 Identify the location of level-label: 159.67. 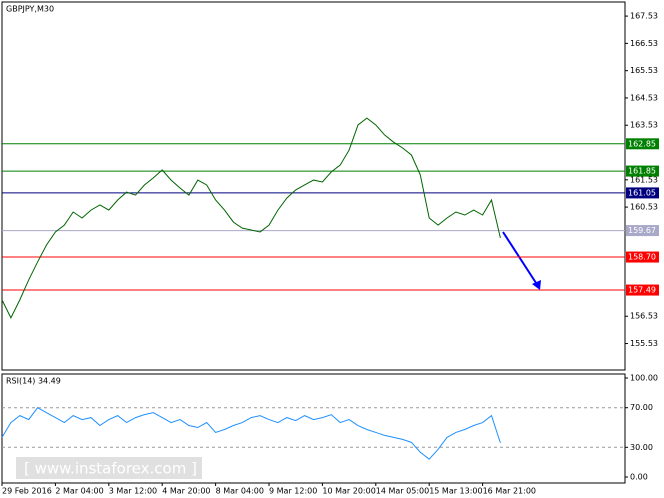
(642, 230).